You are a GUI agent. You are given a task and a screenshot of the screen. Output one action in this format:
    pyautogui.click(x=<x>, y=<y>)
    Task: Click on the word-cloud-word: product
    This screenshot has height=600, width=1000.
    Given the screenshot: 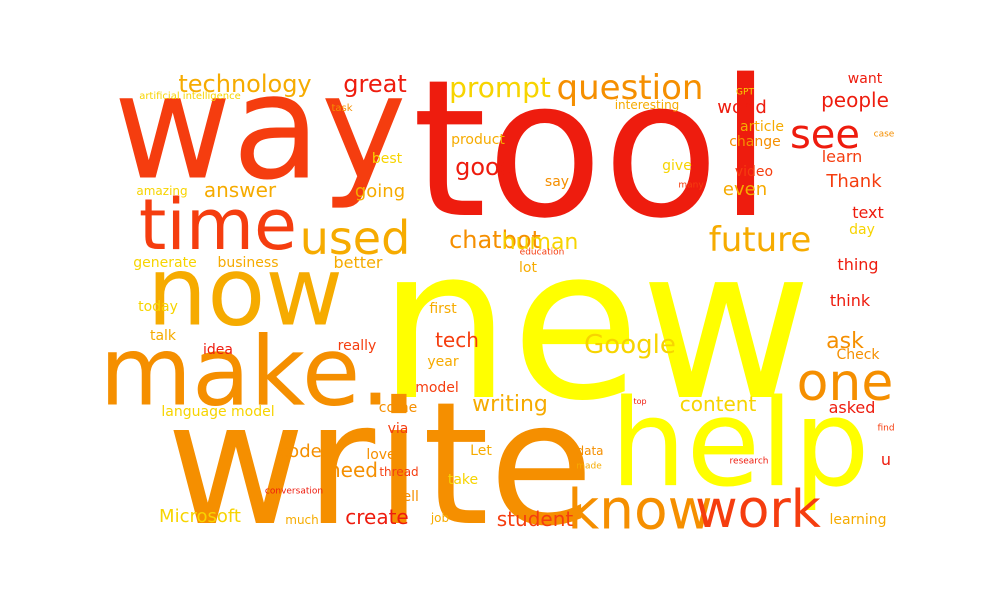 What is the action you would take?
    pyautogui.click(x=478, y=140)
    